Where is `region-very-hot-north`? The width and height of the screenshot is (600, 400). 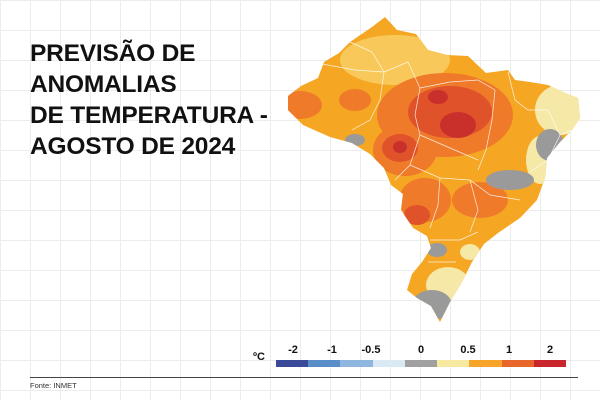
region-very-hot-north is located at coordinates (438, 97).